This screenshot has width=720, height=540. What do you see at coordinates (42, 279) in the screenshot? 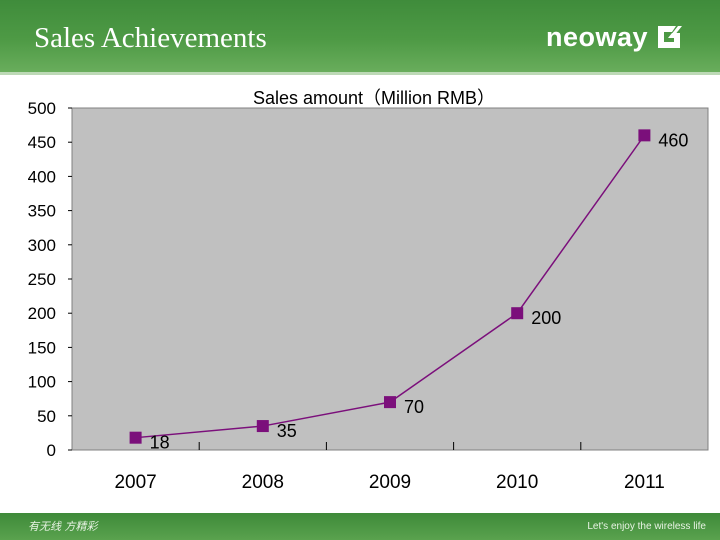
I see `y-tick-label: 250` at bounding box center [42, 279].